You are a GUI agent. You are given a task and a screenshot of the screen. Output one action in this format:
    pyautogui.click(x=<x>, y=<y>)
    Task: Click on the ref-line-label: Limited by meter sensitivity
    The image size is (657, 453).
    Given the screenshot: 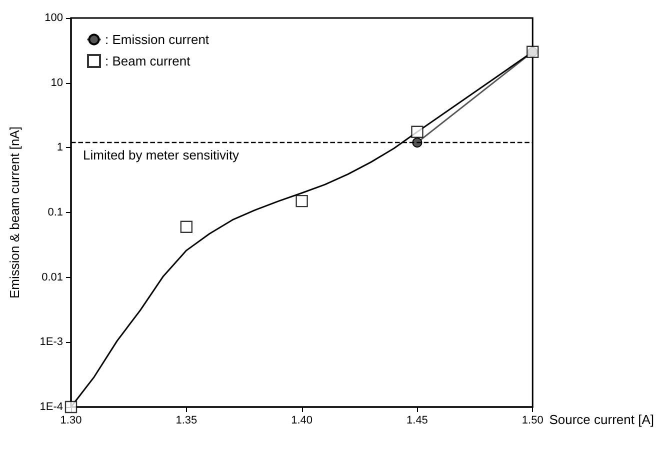 What is the action you would take?
    pyautogui.click(x=161, y=155)
    